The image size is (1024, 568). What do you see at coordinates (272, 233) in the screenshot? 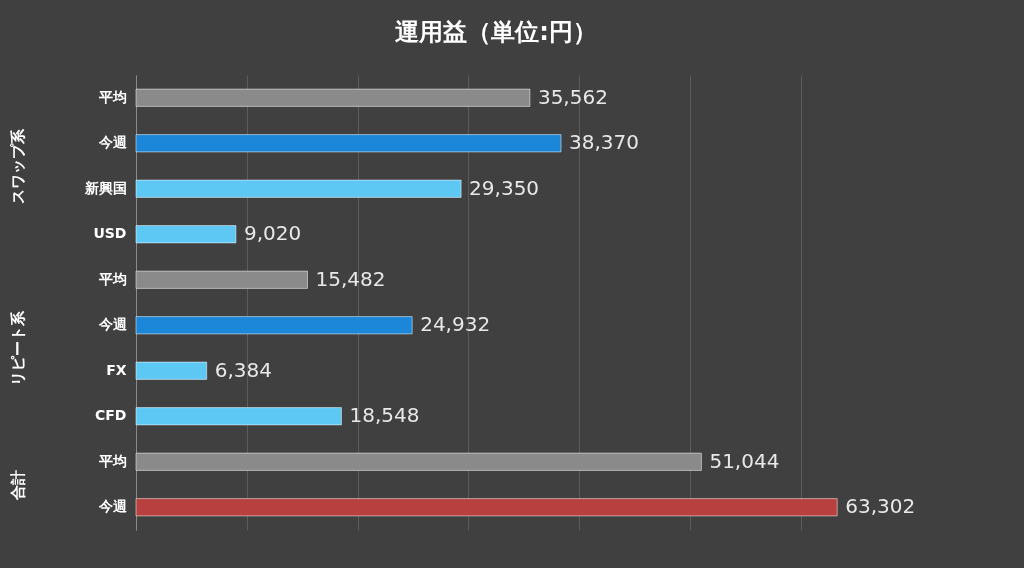
I see `data-label: 9,020` at bounding box center [272, 233].